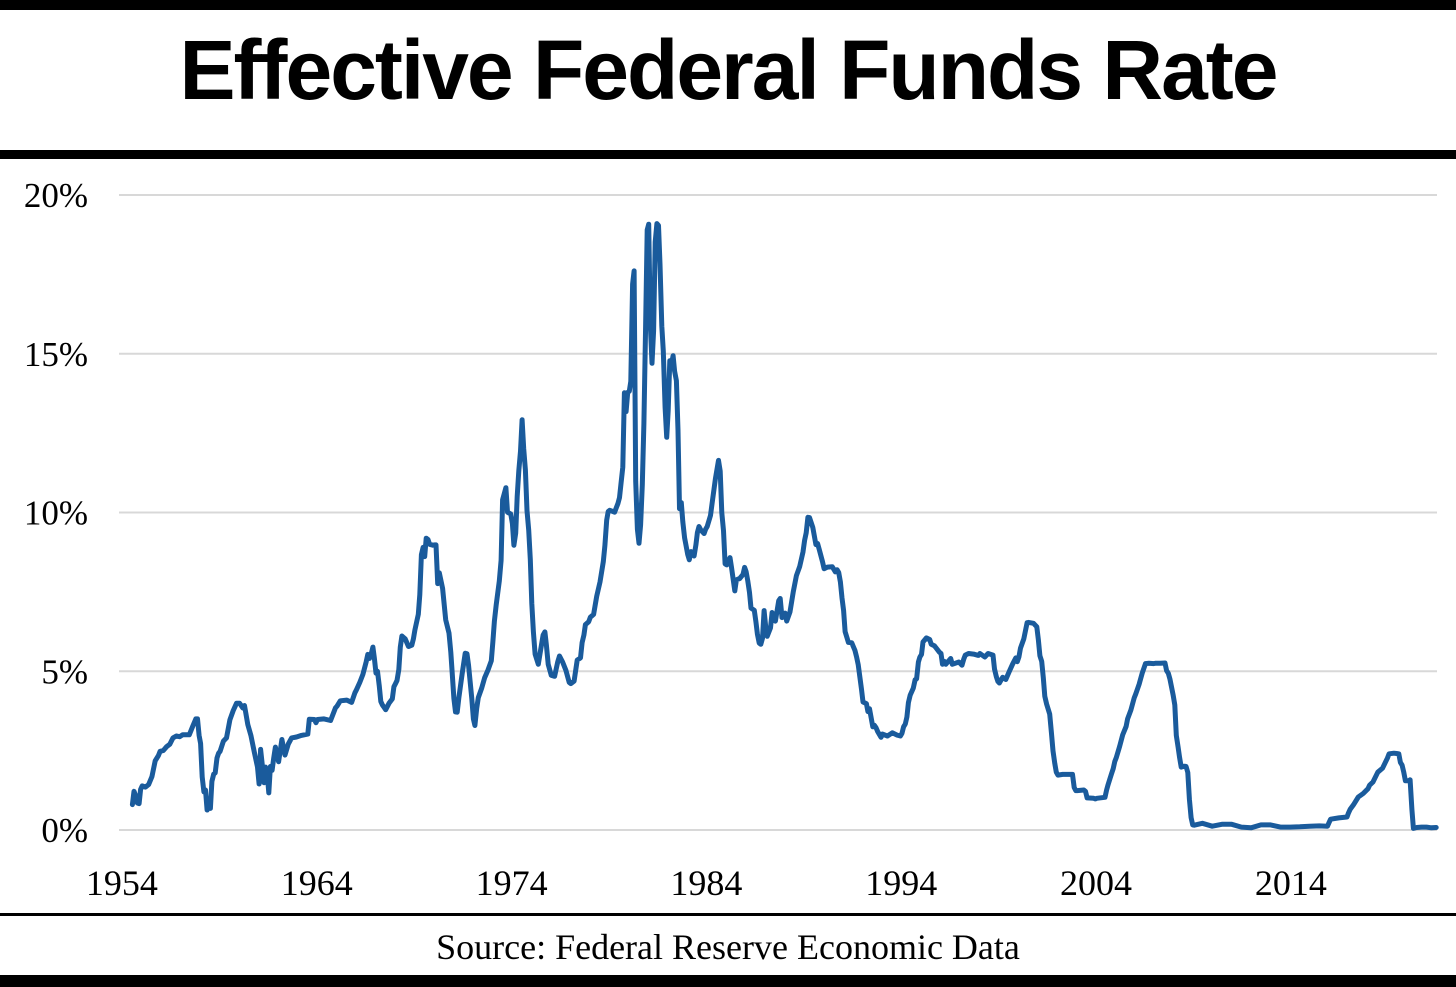 This screenshot has height=987, width=1456. What do you see at coordinates (512, 883) in the screenshot?
I see `x-axis-label: 1974` at bounding box center [512, 883].